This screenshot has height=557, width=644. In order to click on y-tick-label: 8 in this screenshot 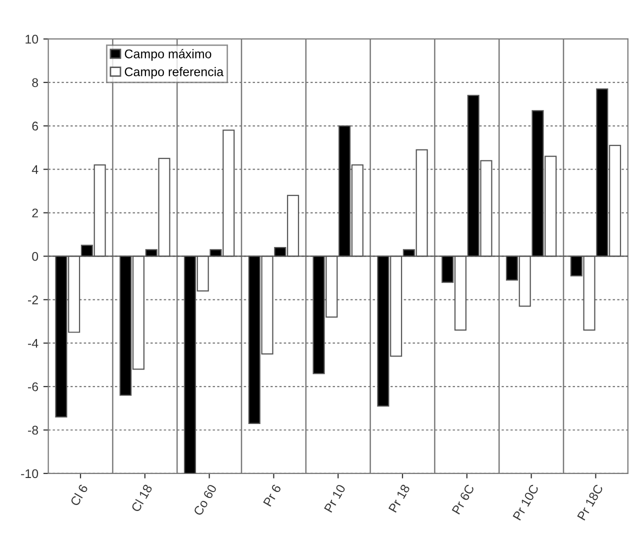, I will do `click(35, 83)`.